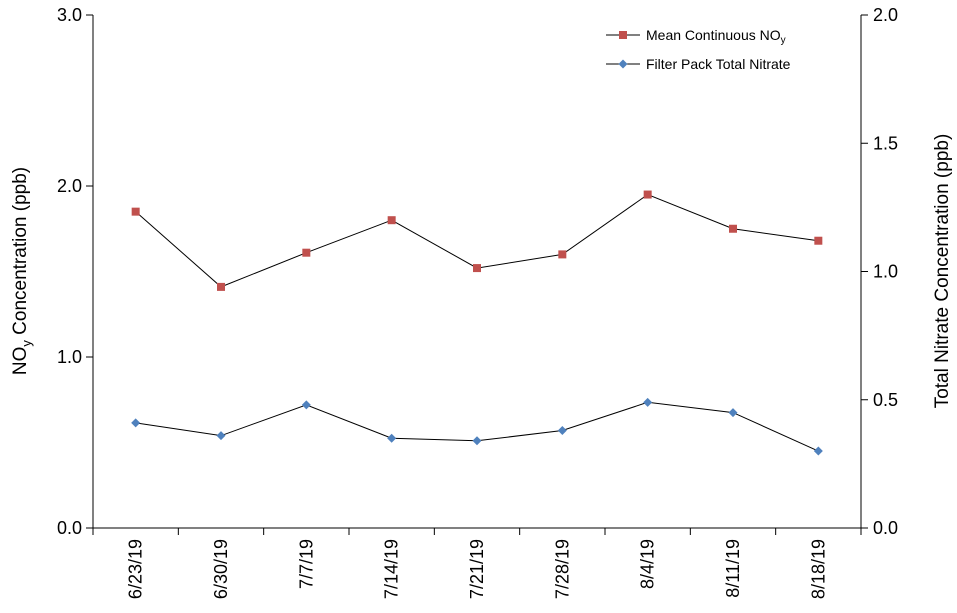 This screenshot has height=613, width=957. I want to click on right-tick-label: 0.0, so click(885, 528).